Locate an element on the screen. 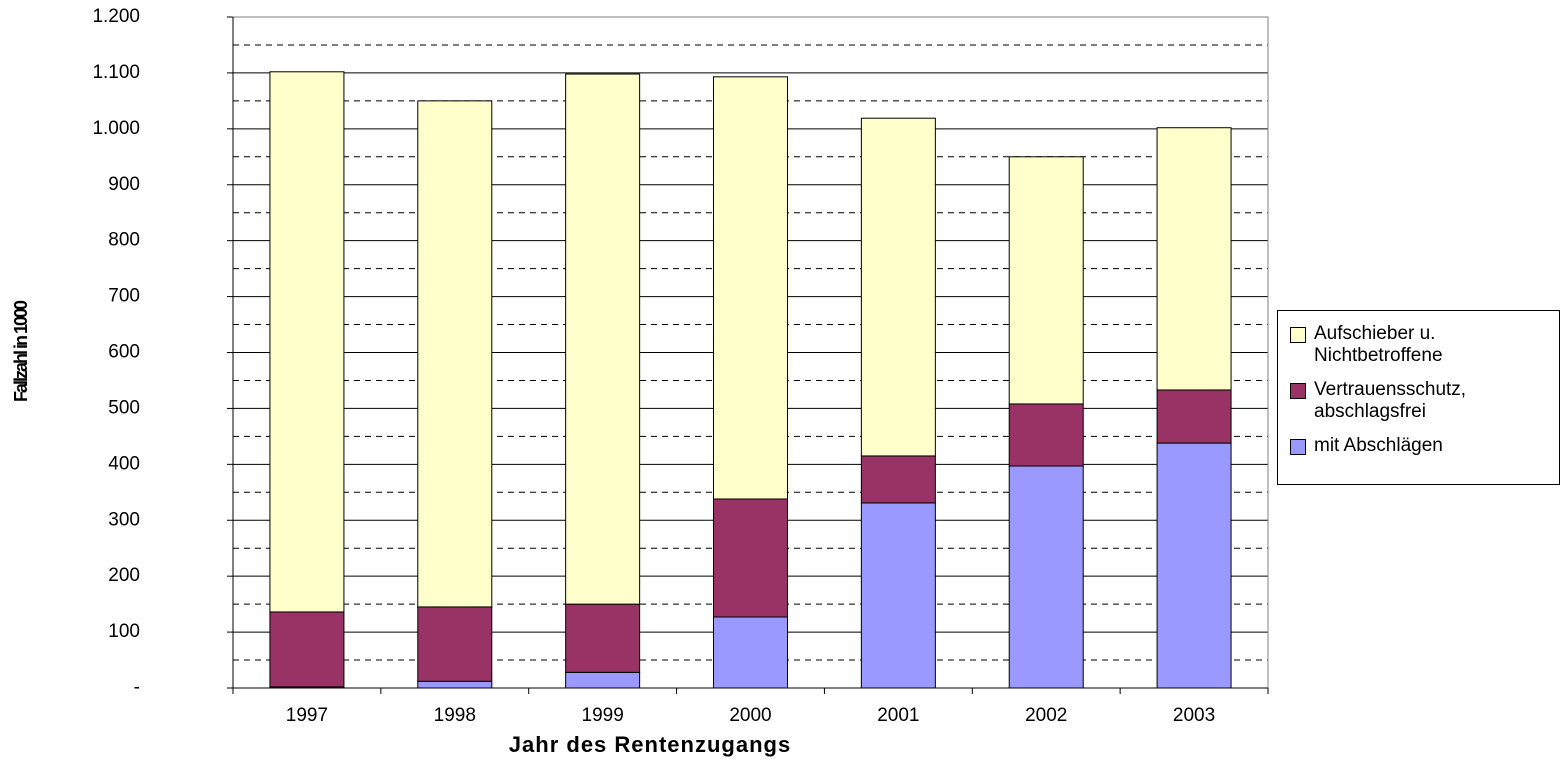  legend-label: Aufschieber u. Nichtbetroffene is located at coordinates (1378, 344).